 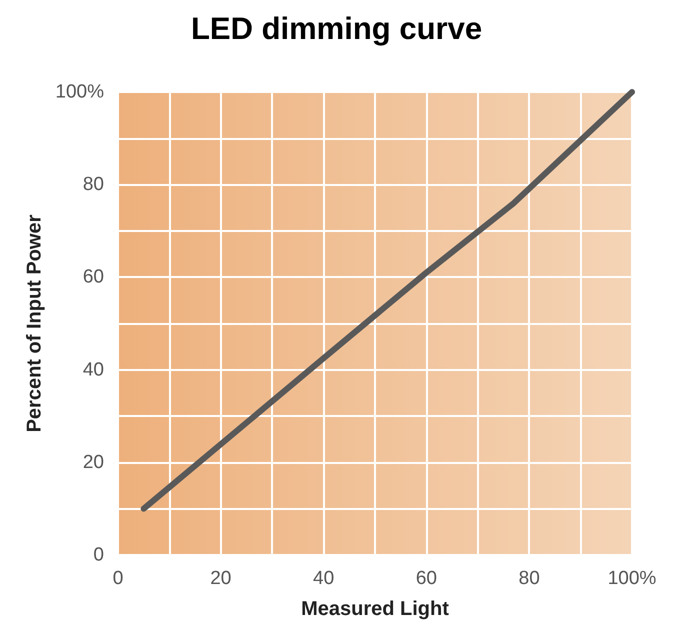 I want to click on y-axis-title: Percent of Input Power, so click(x=35, y=323).